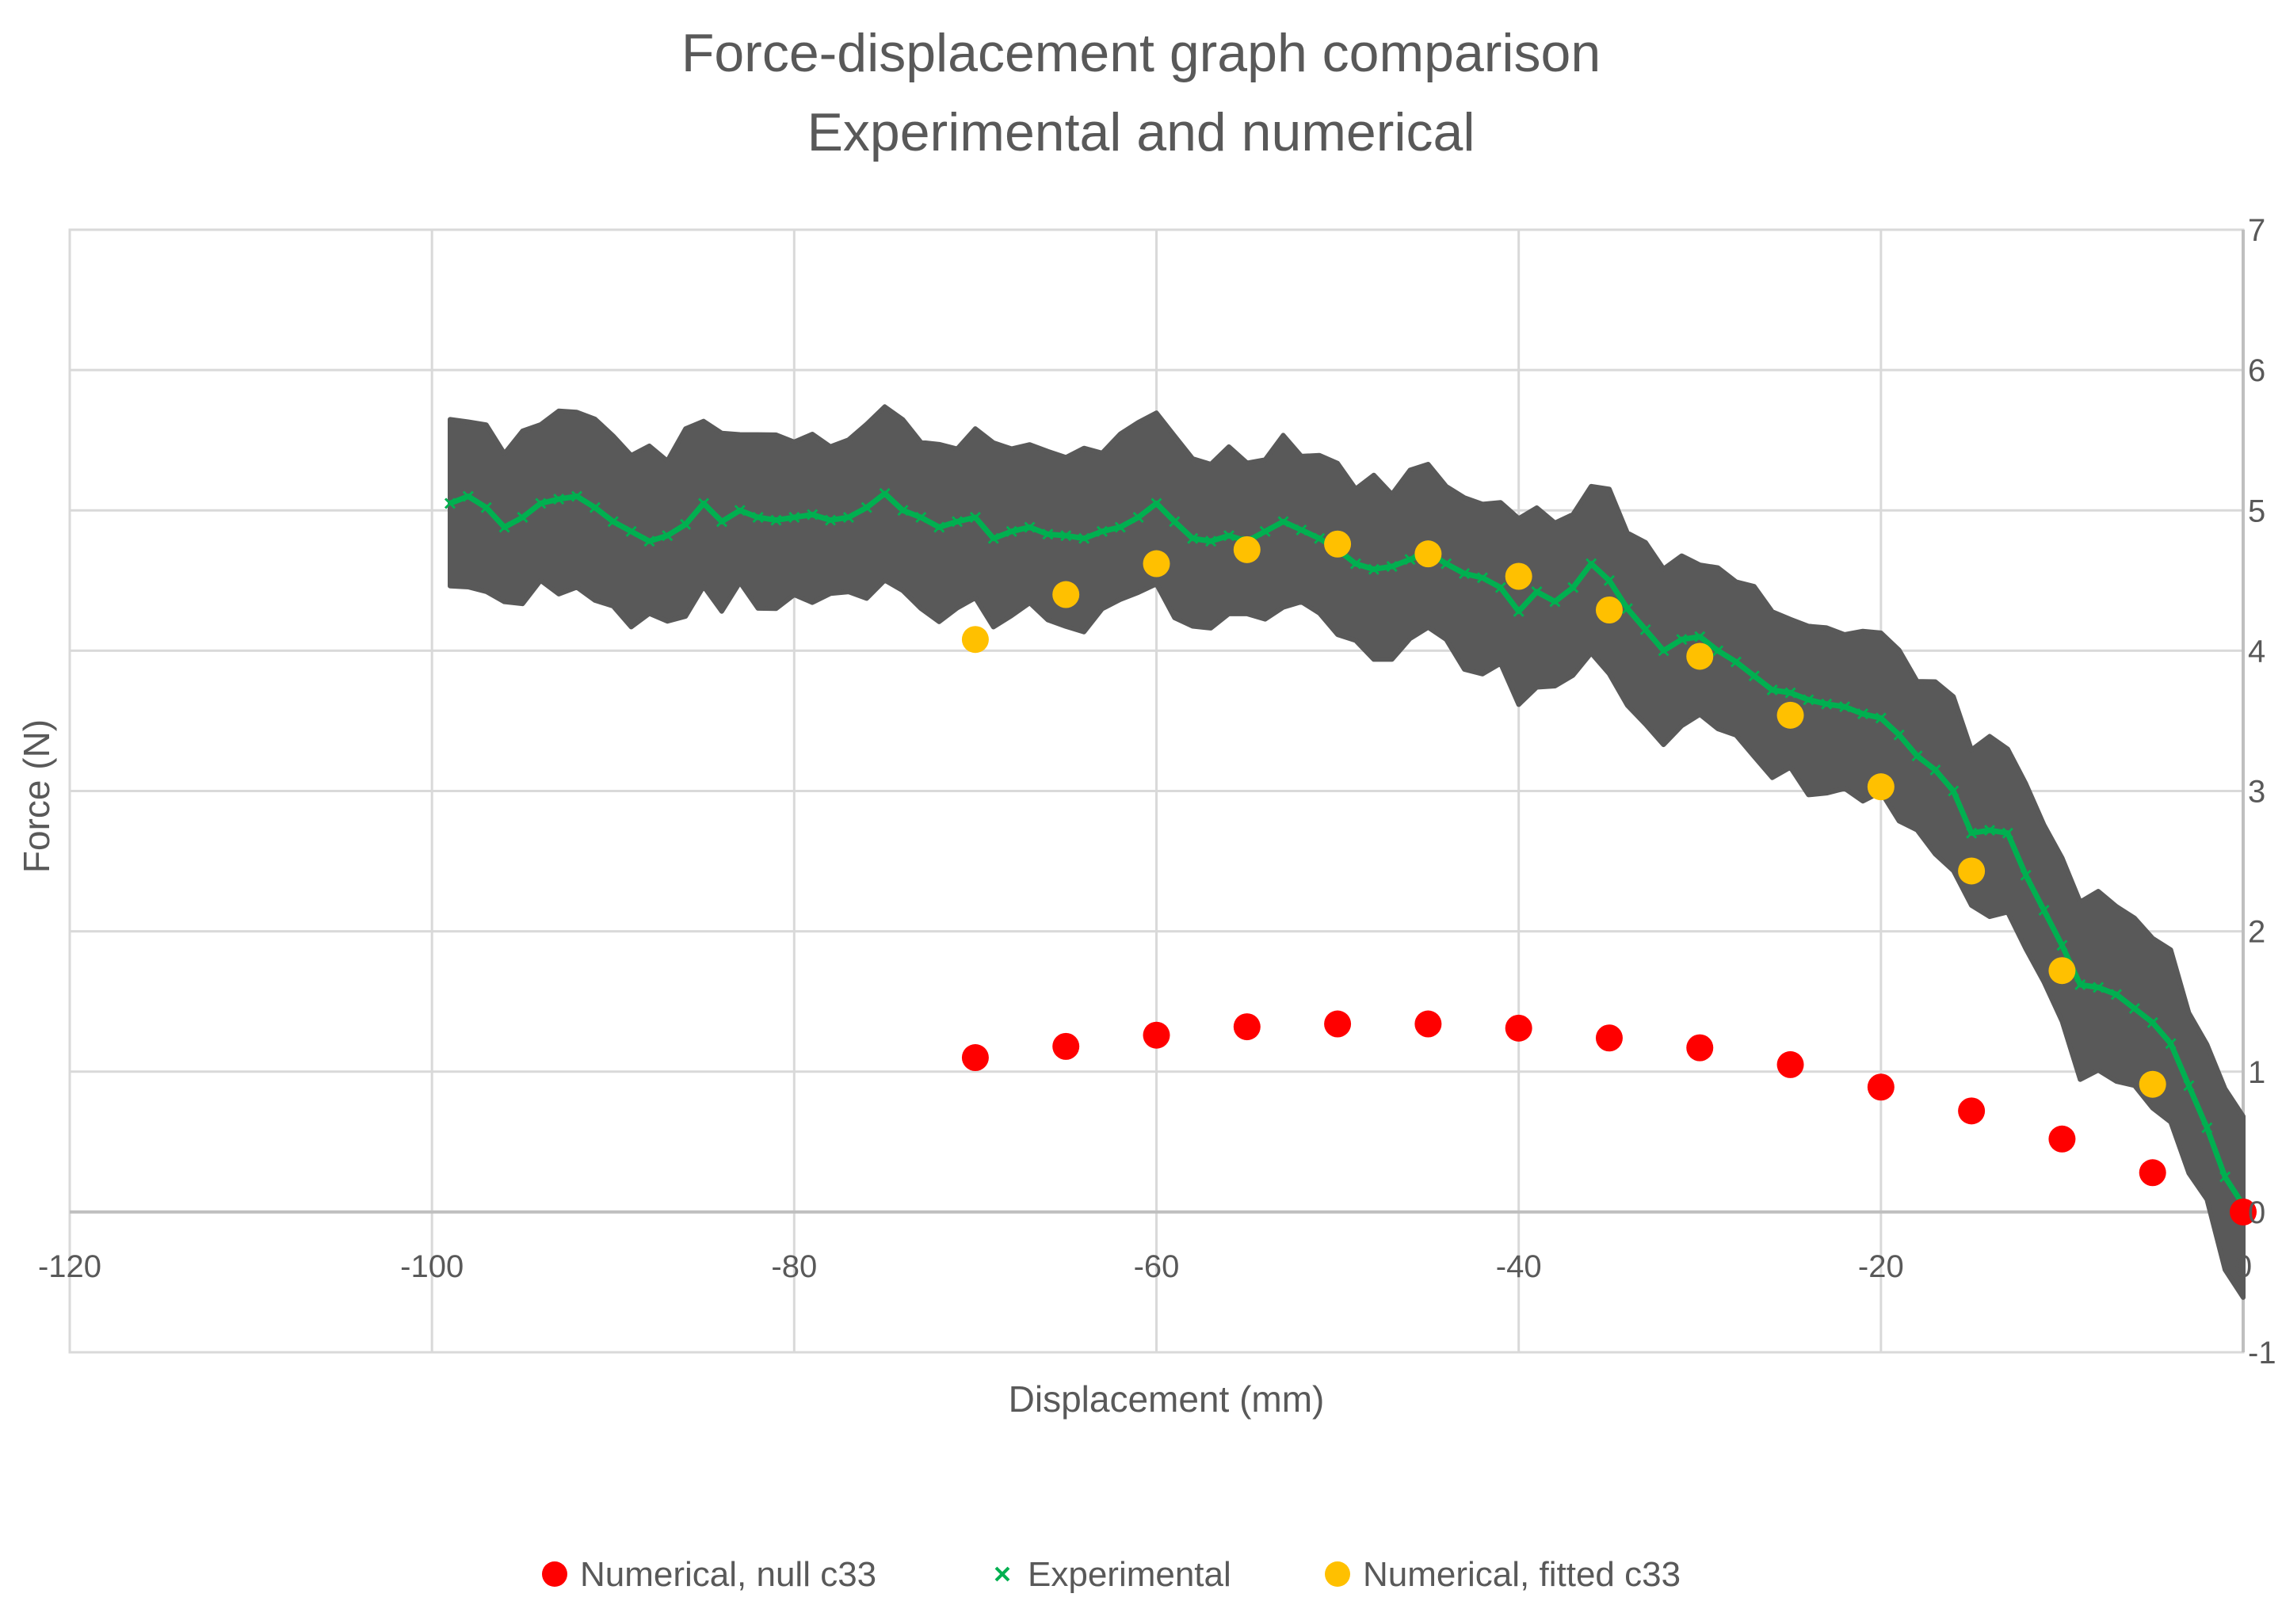 The image size is (2282, 1624). Describe the element at coordinates (709, 1575) in the screenshot. I see `legend-item: Numerical, null c33` at that location.